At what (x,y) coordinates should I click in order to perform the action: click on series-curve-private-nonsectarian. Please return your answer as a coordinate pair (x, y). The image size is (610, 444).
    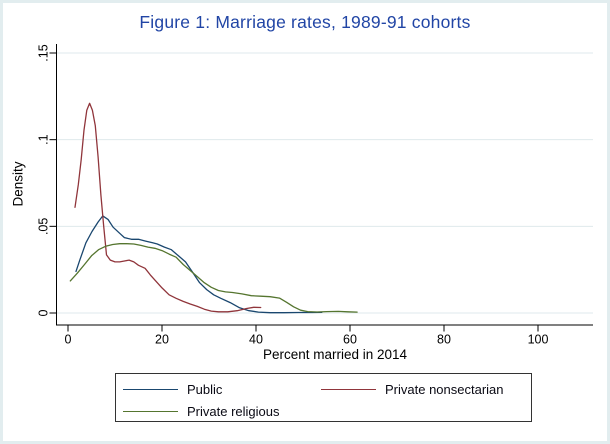
    Looking at the image, I should click on (168, 207).